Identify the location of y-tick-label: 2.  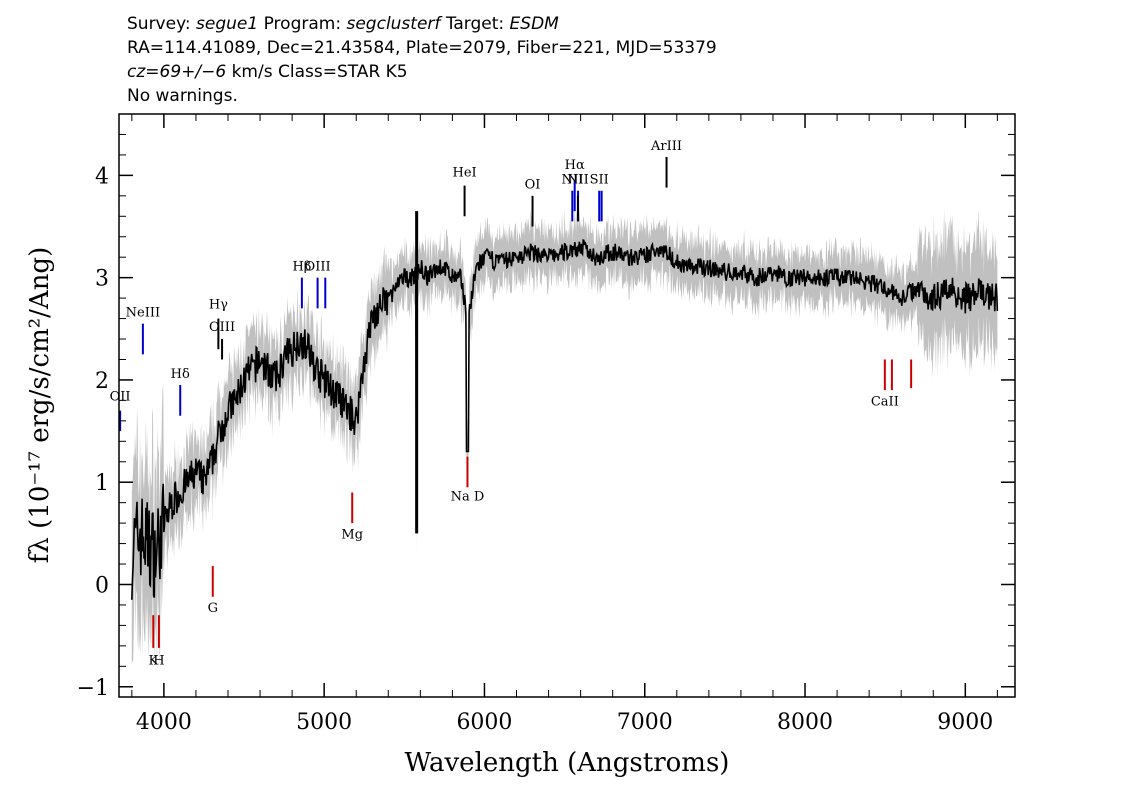
(102, 381).